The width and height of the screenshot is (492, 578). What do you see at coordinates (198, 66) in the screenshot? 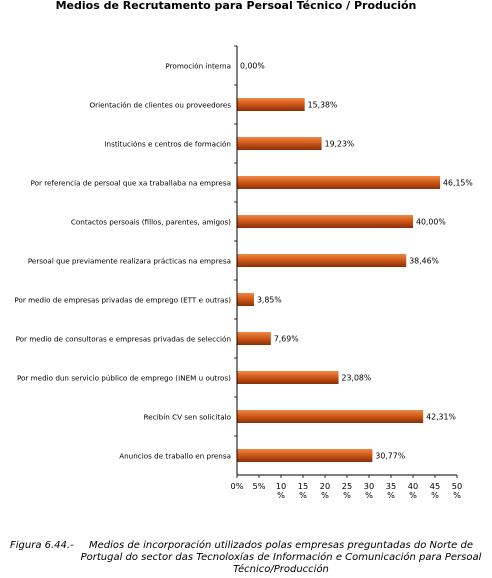
I see `category-label: Promoción interna` at bounding box center [198, 66].